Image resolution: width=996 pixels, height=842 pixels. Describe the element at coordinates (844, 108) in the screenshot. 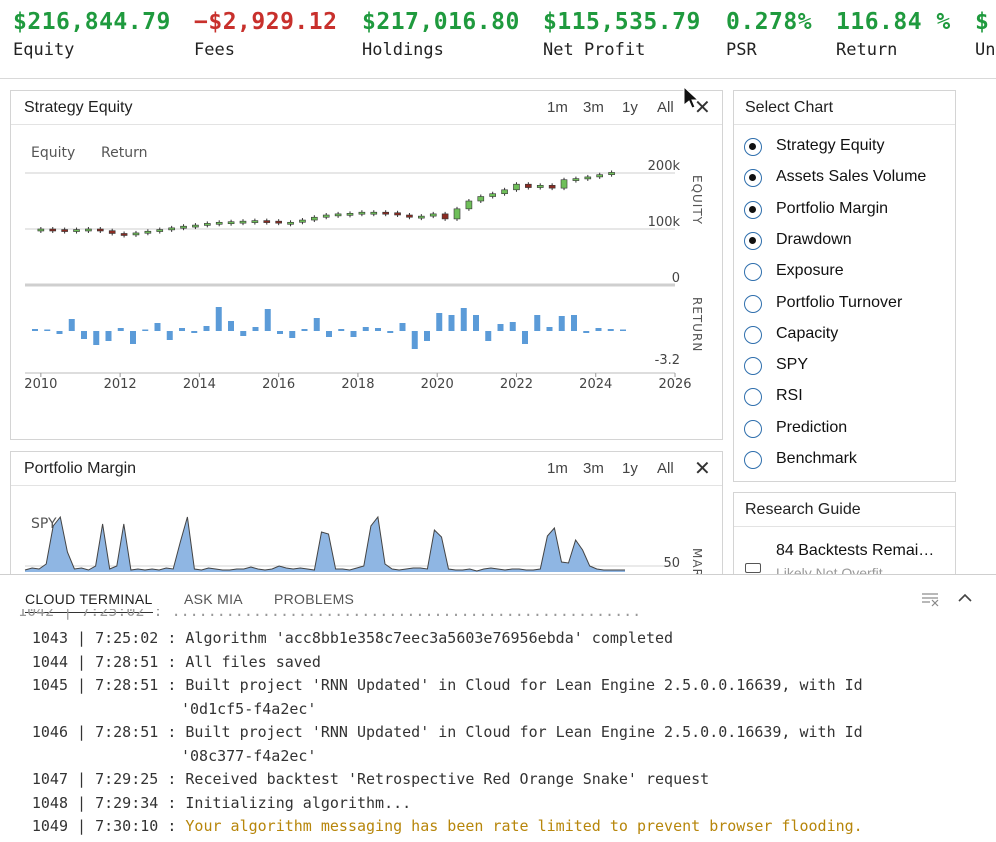

I see `panel-header: Select Chart` at that location.